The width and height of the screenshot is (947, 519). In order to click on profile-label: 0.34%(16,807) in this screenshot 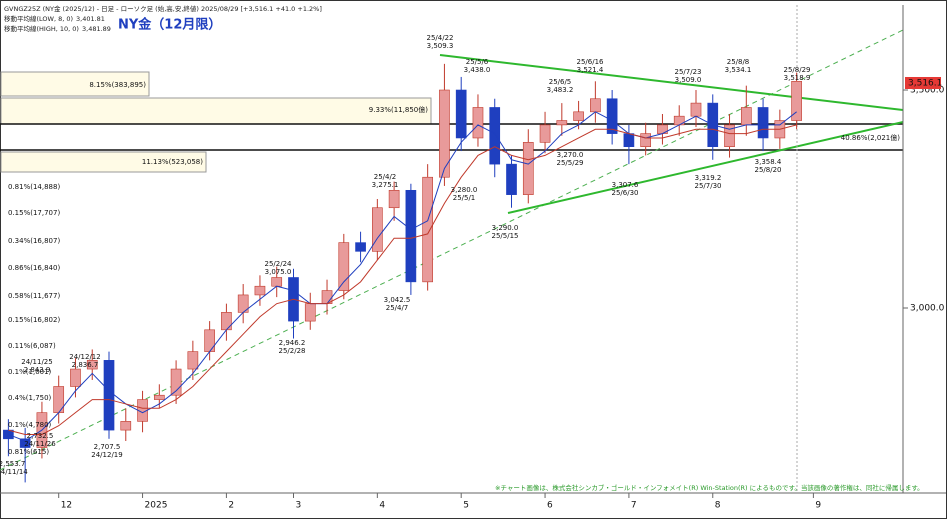, I will do `click(34, 241)`.